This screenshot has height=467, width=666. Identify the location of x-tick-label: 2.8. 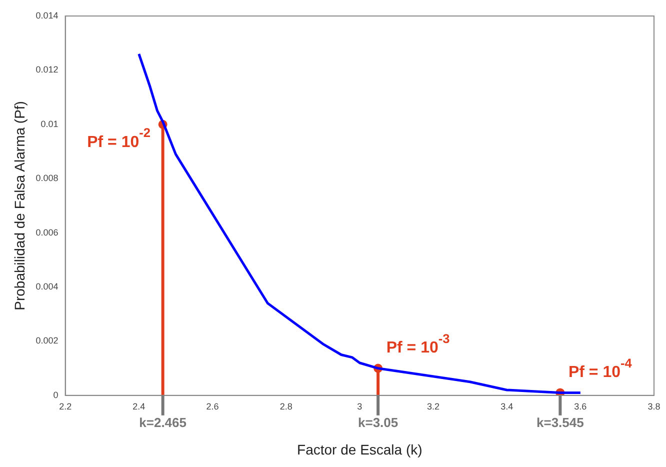
(286, 406).